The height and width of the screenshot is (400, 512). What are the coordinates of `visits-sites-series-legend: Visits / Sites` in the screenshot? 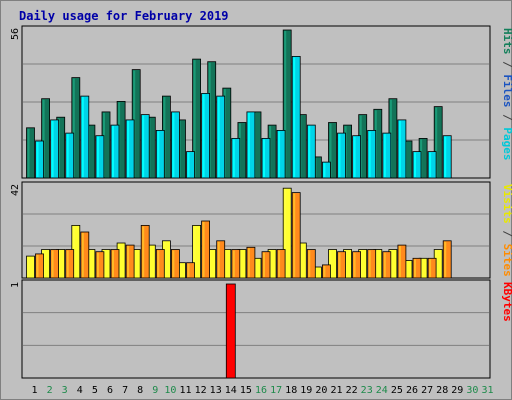 It's located at (506, 230).